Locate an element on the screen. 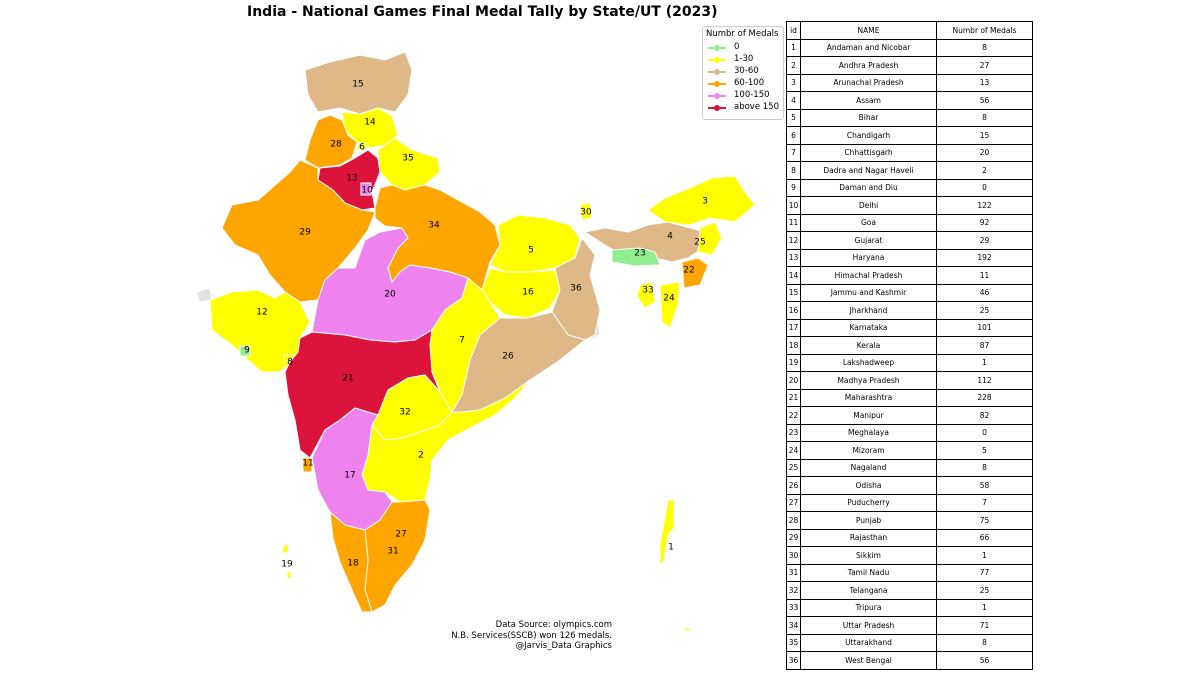 This screenshot has width=1200, height=675. region-label: 3 is located at coordinates (705, 202).